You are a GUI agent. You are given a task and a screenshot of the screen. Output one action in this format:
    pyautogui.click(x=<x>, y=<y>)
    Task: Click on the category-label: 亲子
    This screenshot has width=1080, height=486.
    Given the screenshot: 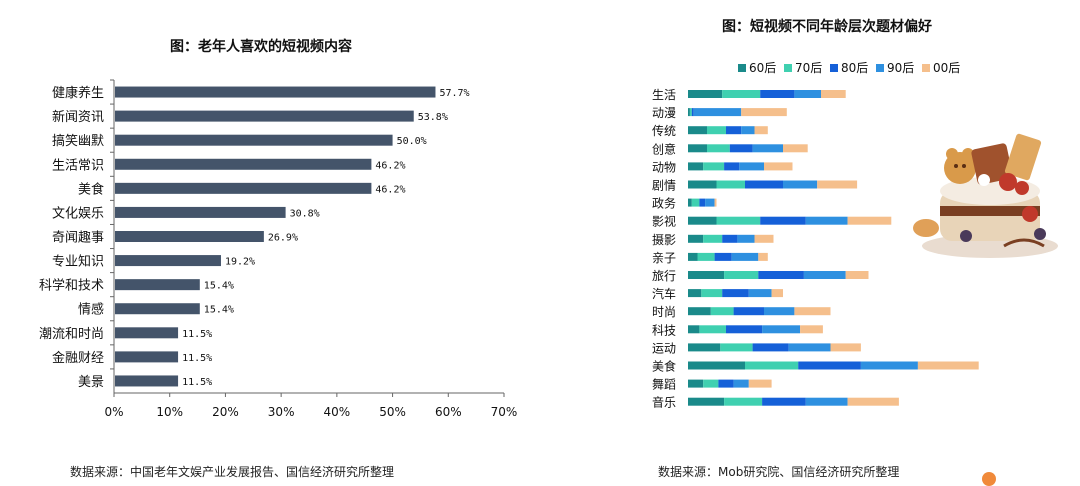 What is the action you would take?
    pyautogui.click(x=664, y=258)
    